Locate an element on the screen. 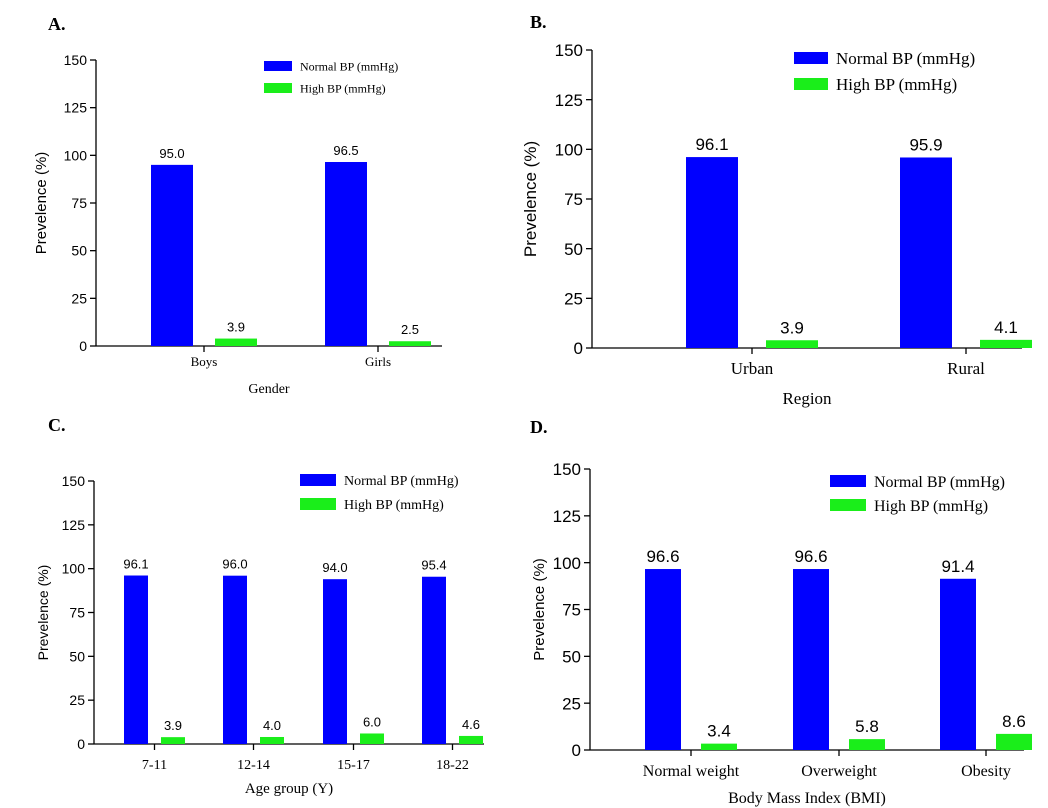 The image size is (1048, 808). x-axis-title: Age group (Y) is located at coordinates (289, 789).